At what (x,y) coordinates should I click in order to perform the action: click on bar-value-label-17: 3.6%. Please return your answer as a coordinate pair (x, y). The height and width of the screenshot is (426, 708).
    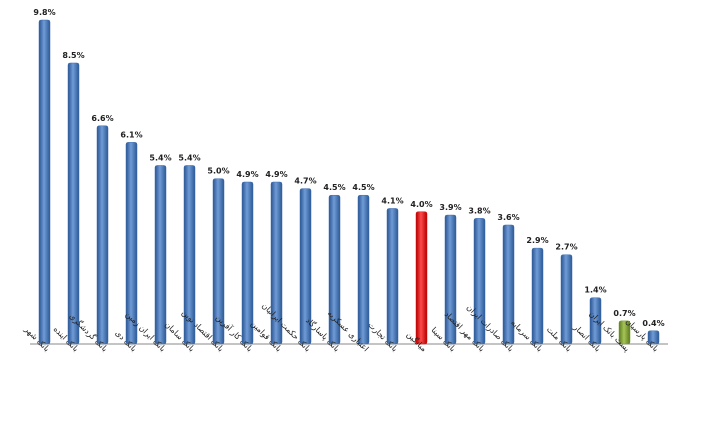
    Looking at the image, I should click on (508, 217).